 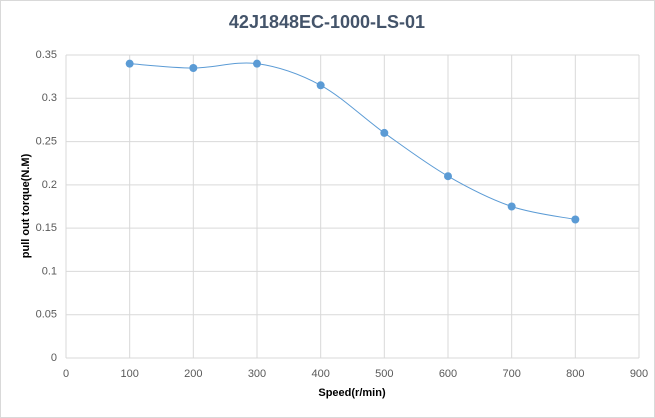 I want to click on y-tick-label: 0.25, so click(x=46, y=141).